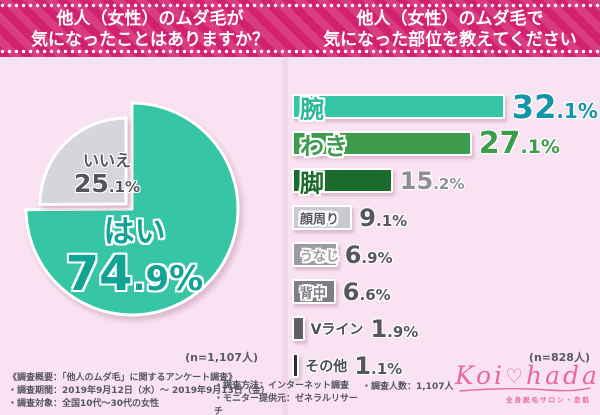  I want to click on pie-yes-label: はい, so click(134, 232).